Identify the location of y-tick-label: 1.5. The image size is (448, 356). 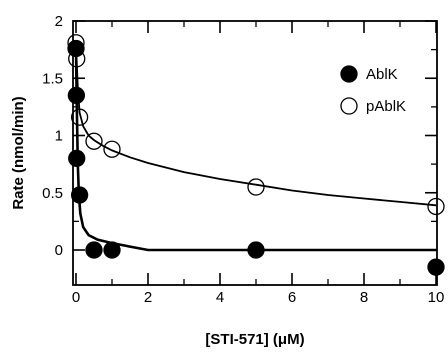
(52, 78).